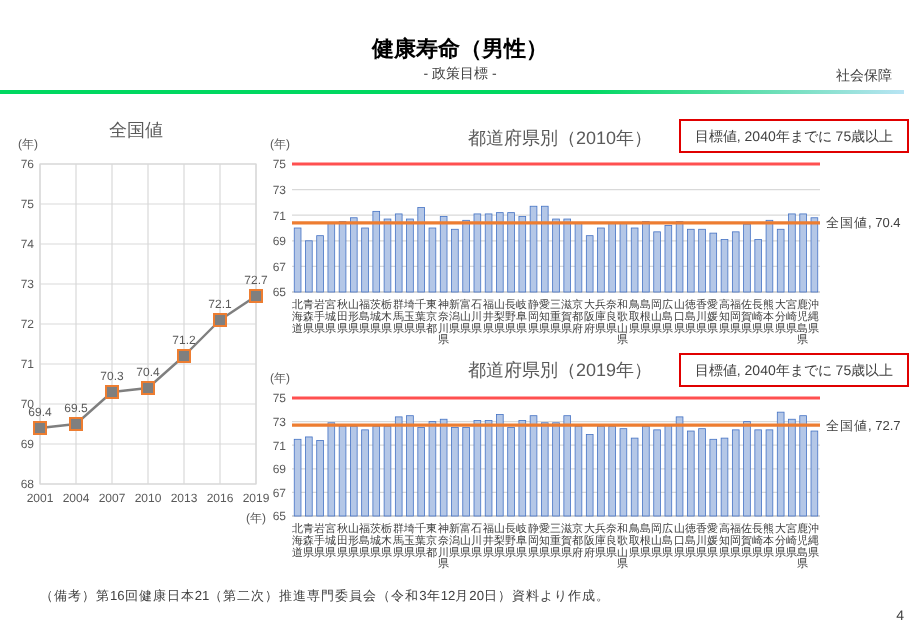  Describe the element at coordinates (459, 49) in the screenshot. I see `text: 健康寿命（男性）` at that location.